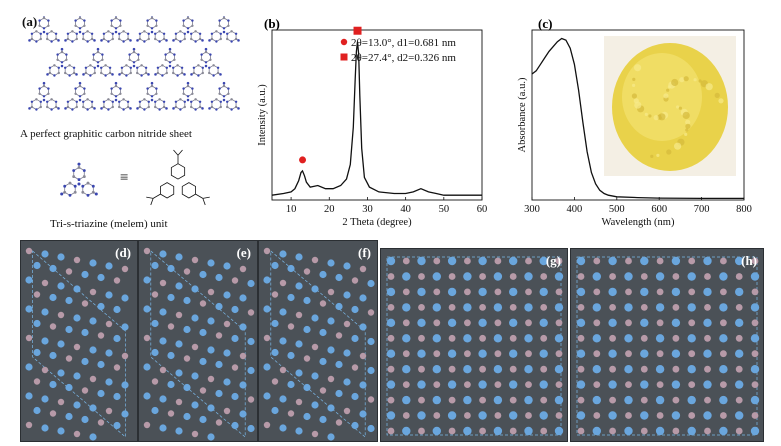 This screenshot has width=781, height=446. What do you see at coordinates (318, 344) in the screenshot?
I see `cell-outline` at bounding box center [318, 344].